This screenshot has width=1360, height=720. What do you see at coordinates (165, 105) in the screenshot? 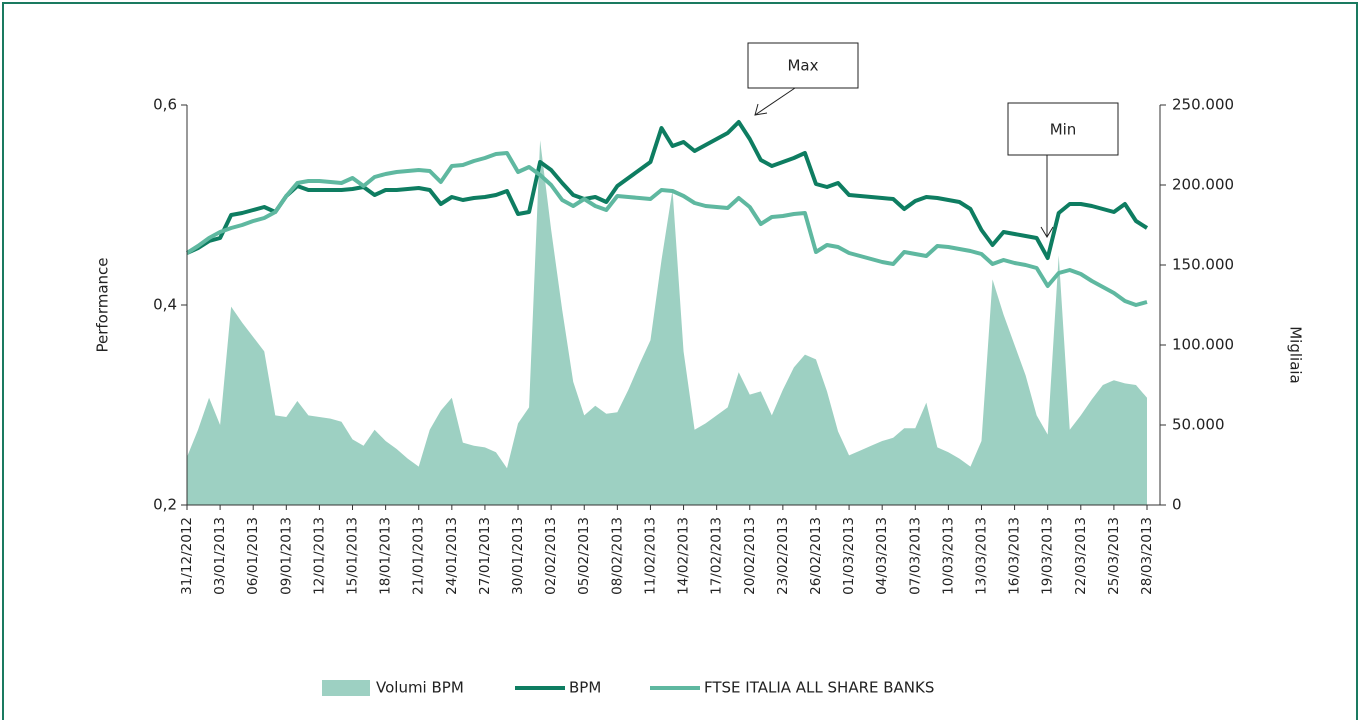
I see `y-tick-label: 0,6` at bounding box center [165, 105].